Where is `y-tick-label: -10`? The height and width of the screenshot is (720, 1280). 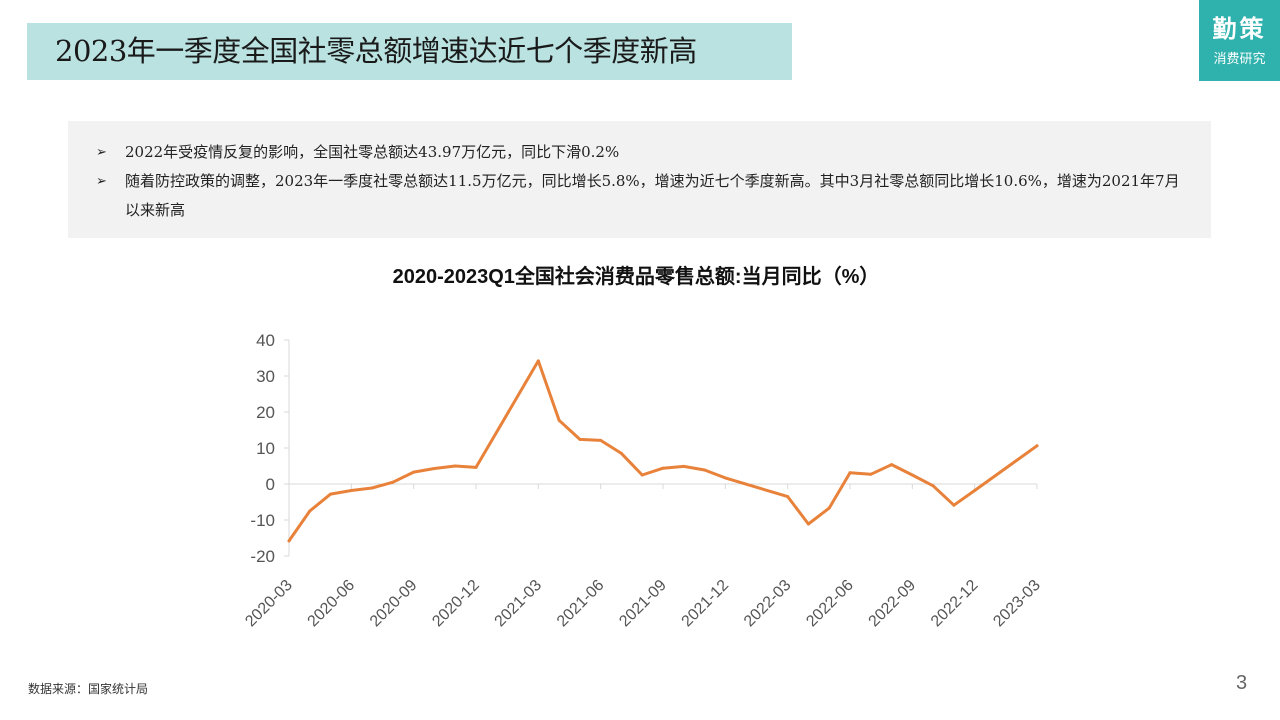 y-tick-label: -10 is located at coordinates (262, 520).